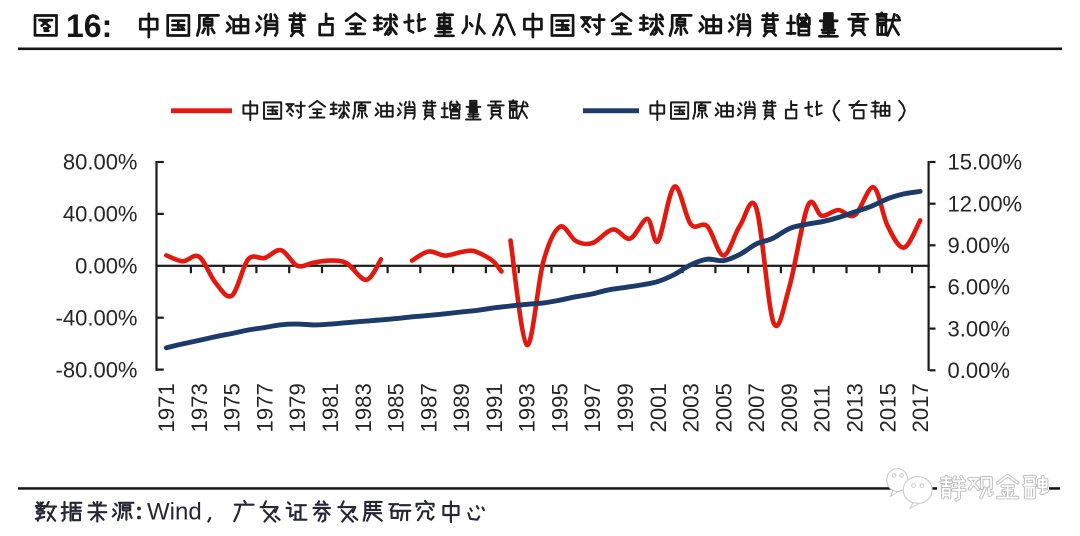 The height and width of the screenshot is (536, 1080). What do you see at coordinates (174, 512) in the screenshot?
I see `svg-text: Wind` at bounding box center [174, 512].